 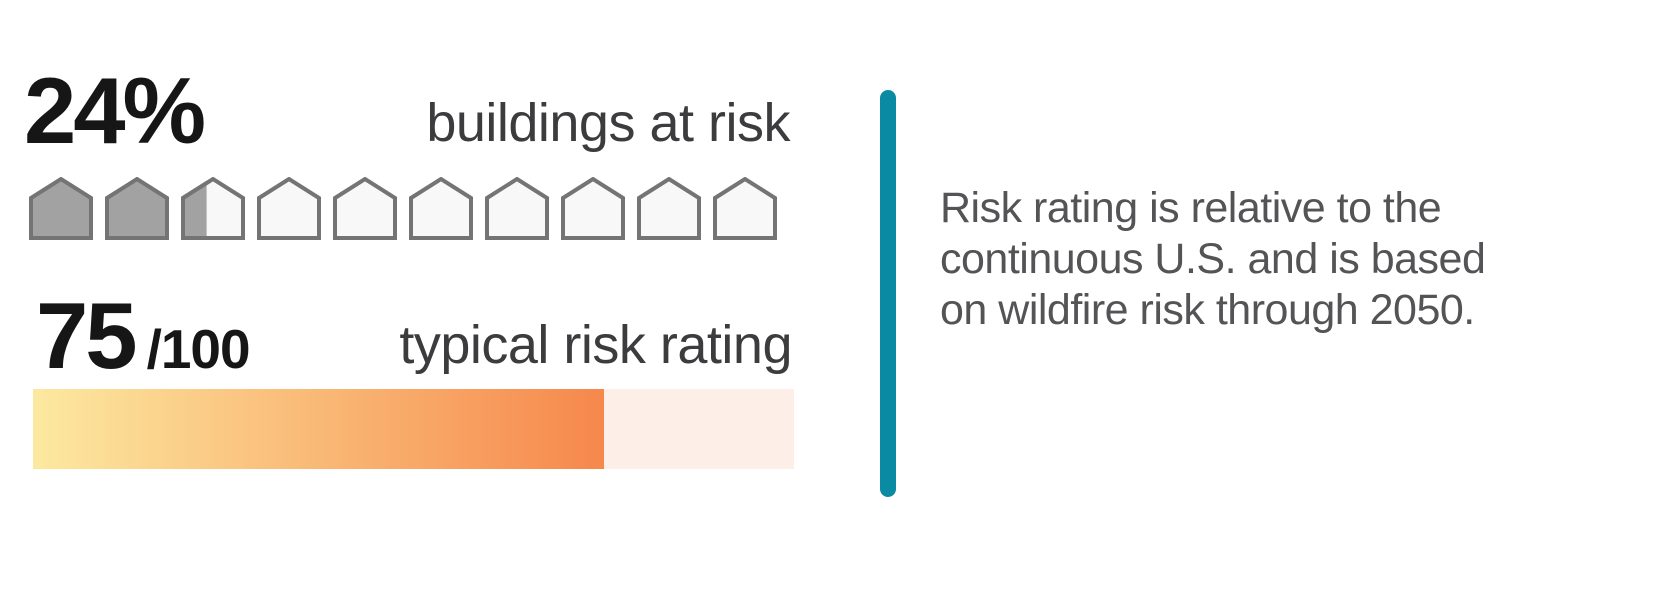 I want to click on risk-note-line: on wildfire risk through 2050., so click(x=1207, y=310).